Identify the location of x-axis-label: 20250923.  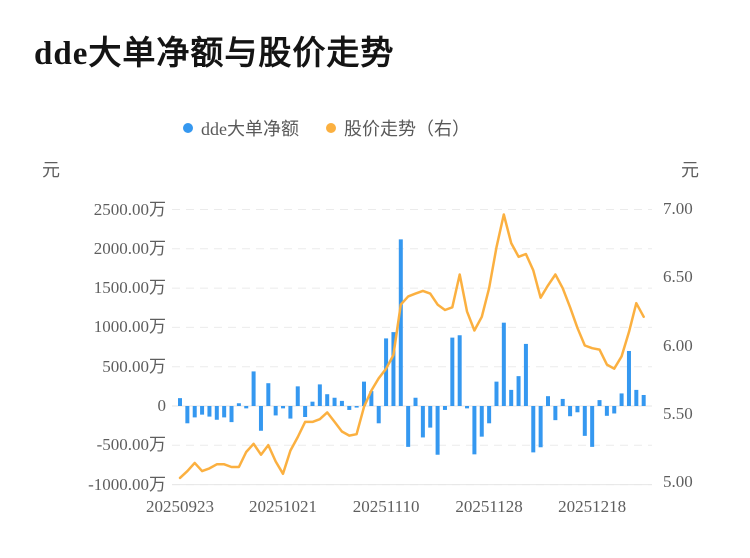
(180, 506).